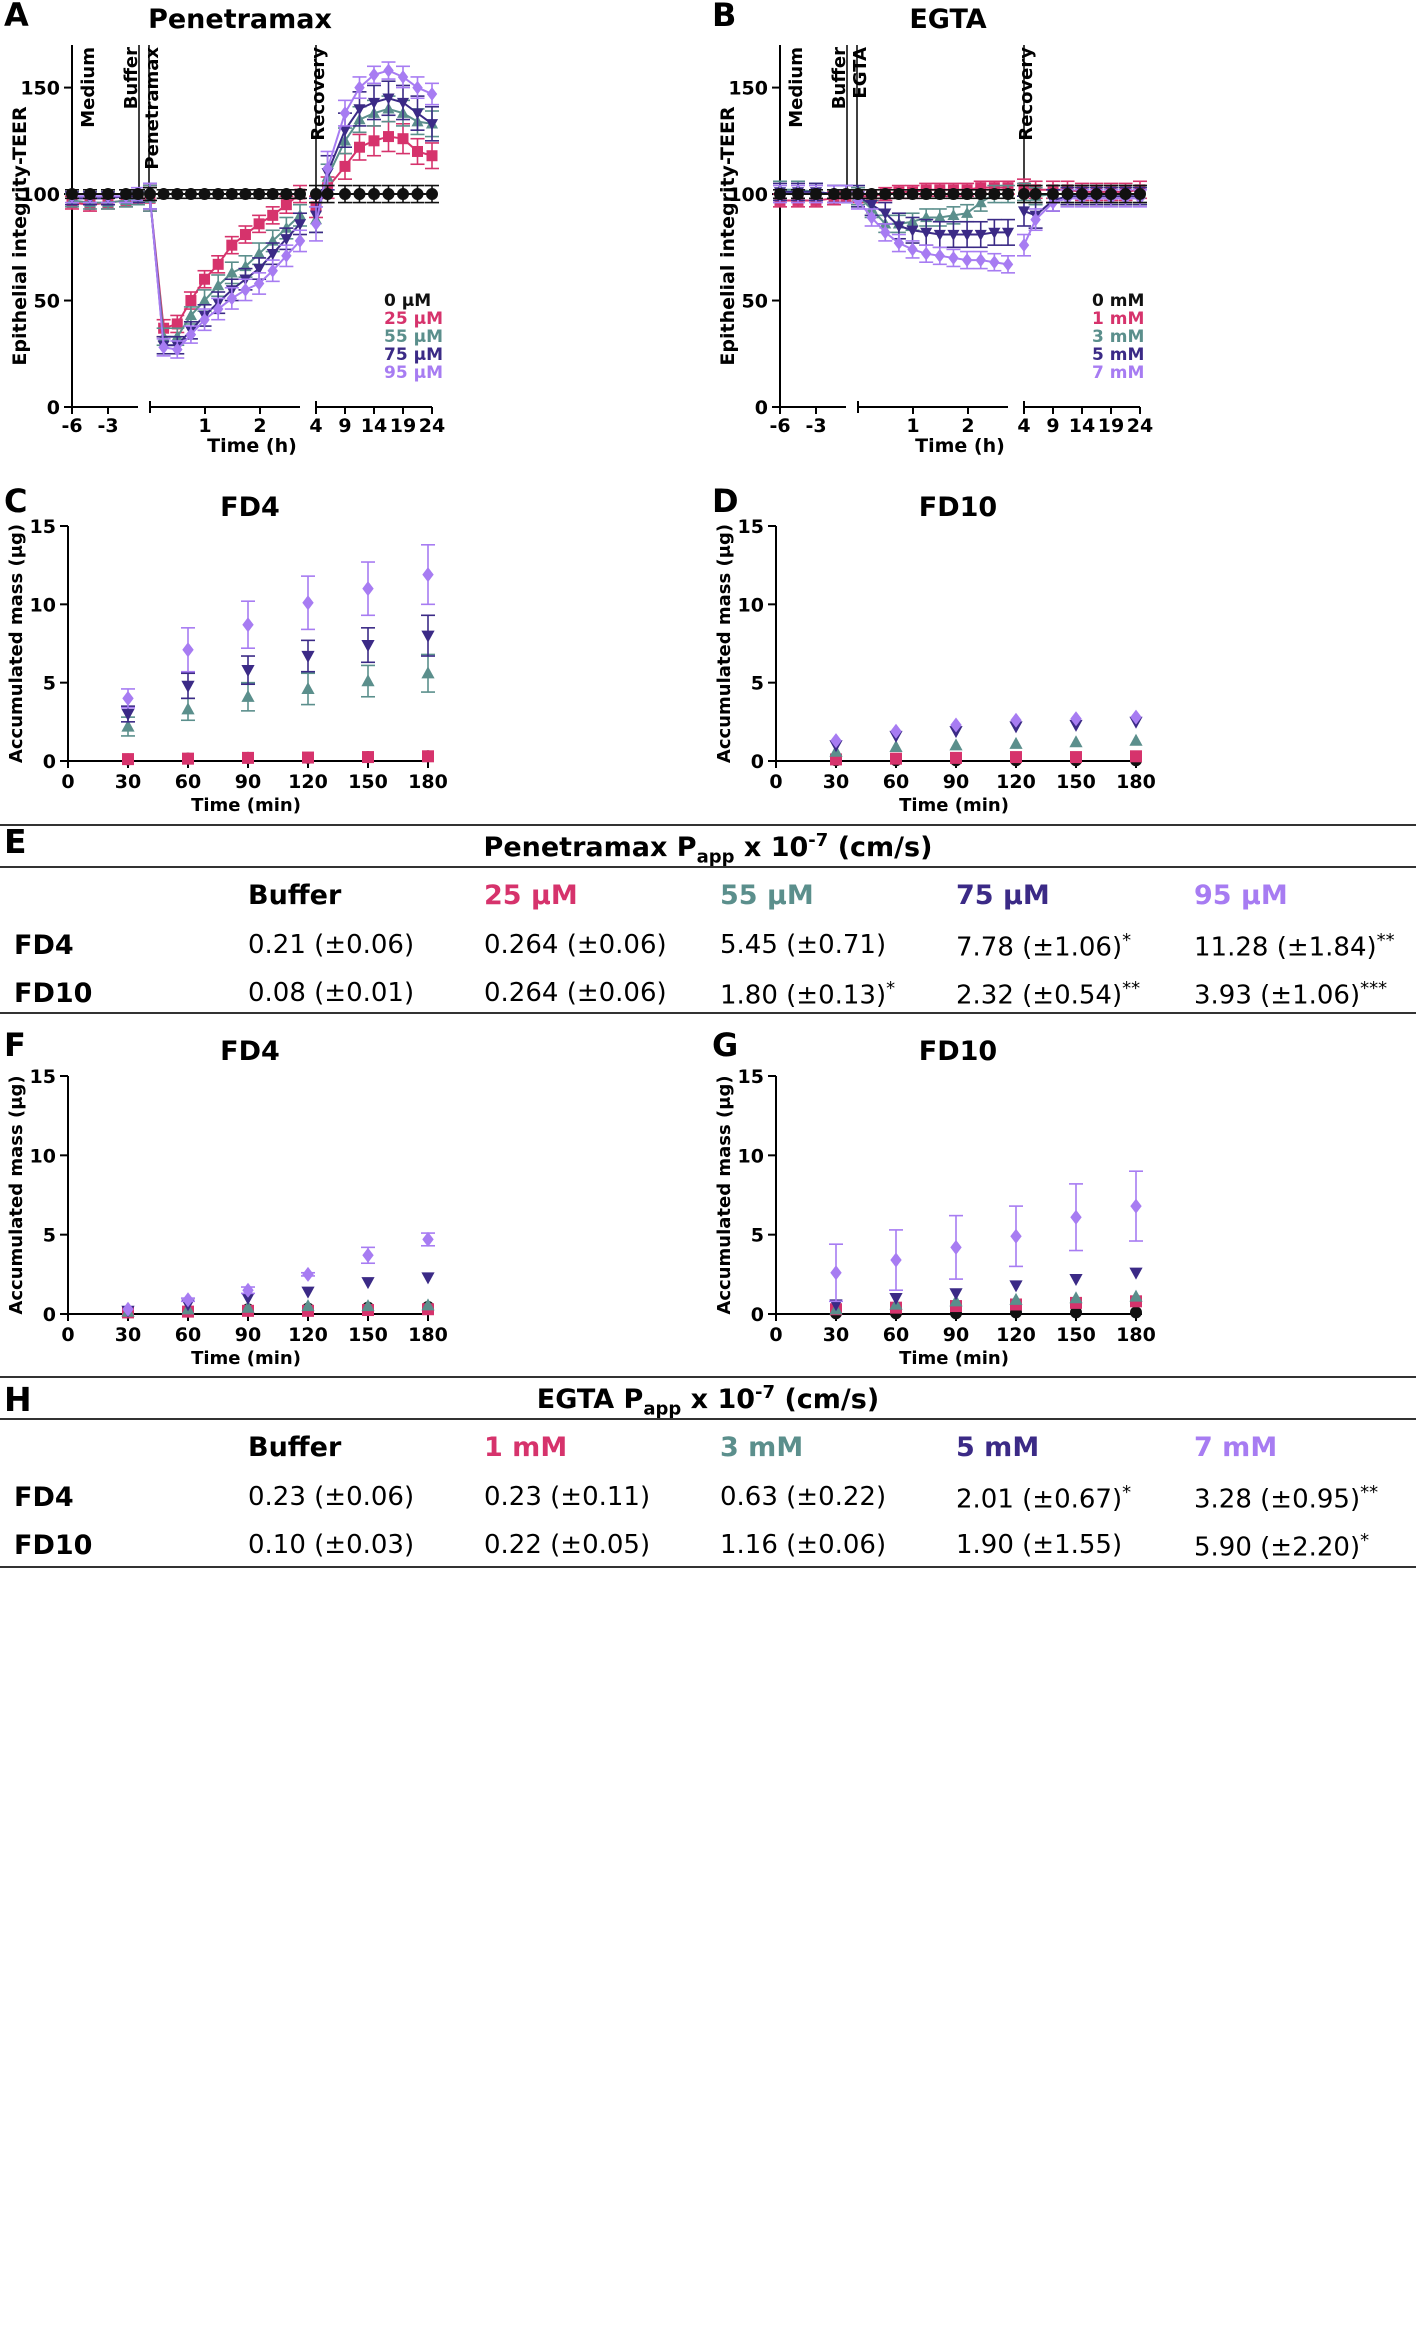 The height and width of the screenshot is (2346, 1416). I want to click on table-cell: 0.21 (±0.06), so click(331, 945).